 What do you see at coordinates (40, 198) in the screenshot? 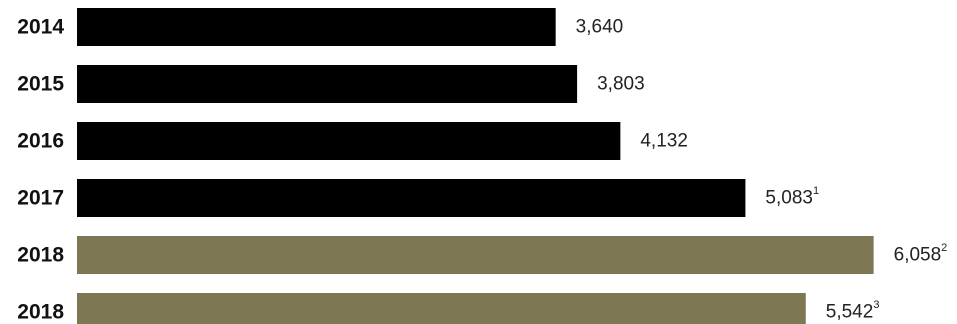
I see `category-label: 2017` at bounding box center [40, 198].